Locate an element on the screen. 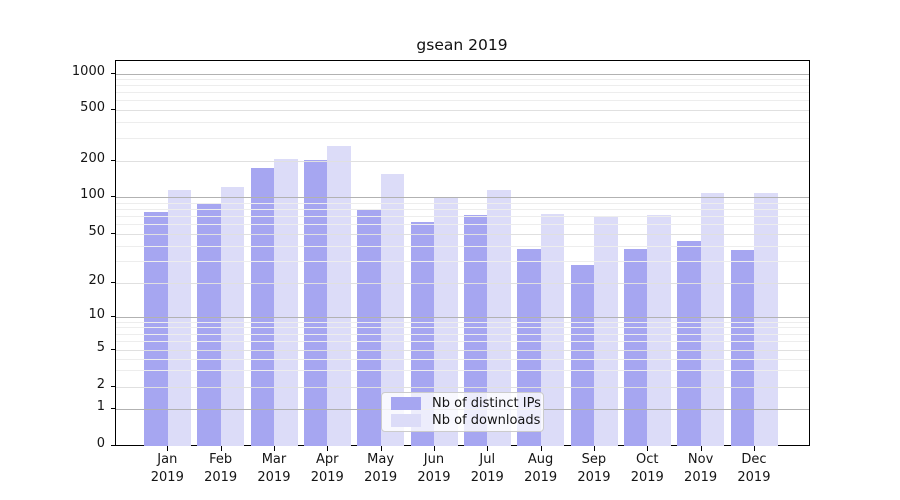  bar-distinct-ips-apr is located at coordinates (315, 302).